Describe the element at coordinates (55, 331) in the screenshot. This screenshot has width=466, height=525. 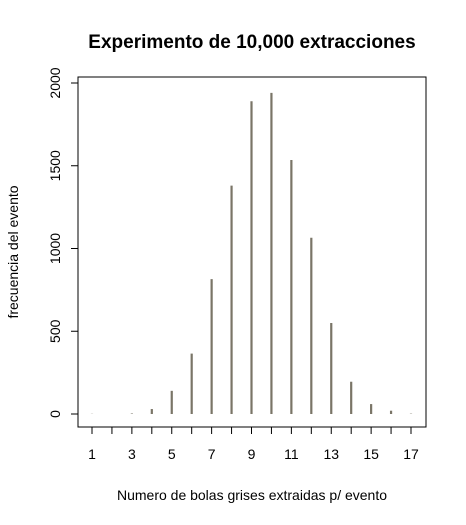
I see `y-tick-label-500: 500` at that location.